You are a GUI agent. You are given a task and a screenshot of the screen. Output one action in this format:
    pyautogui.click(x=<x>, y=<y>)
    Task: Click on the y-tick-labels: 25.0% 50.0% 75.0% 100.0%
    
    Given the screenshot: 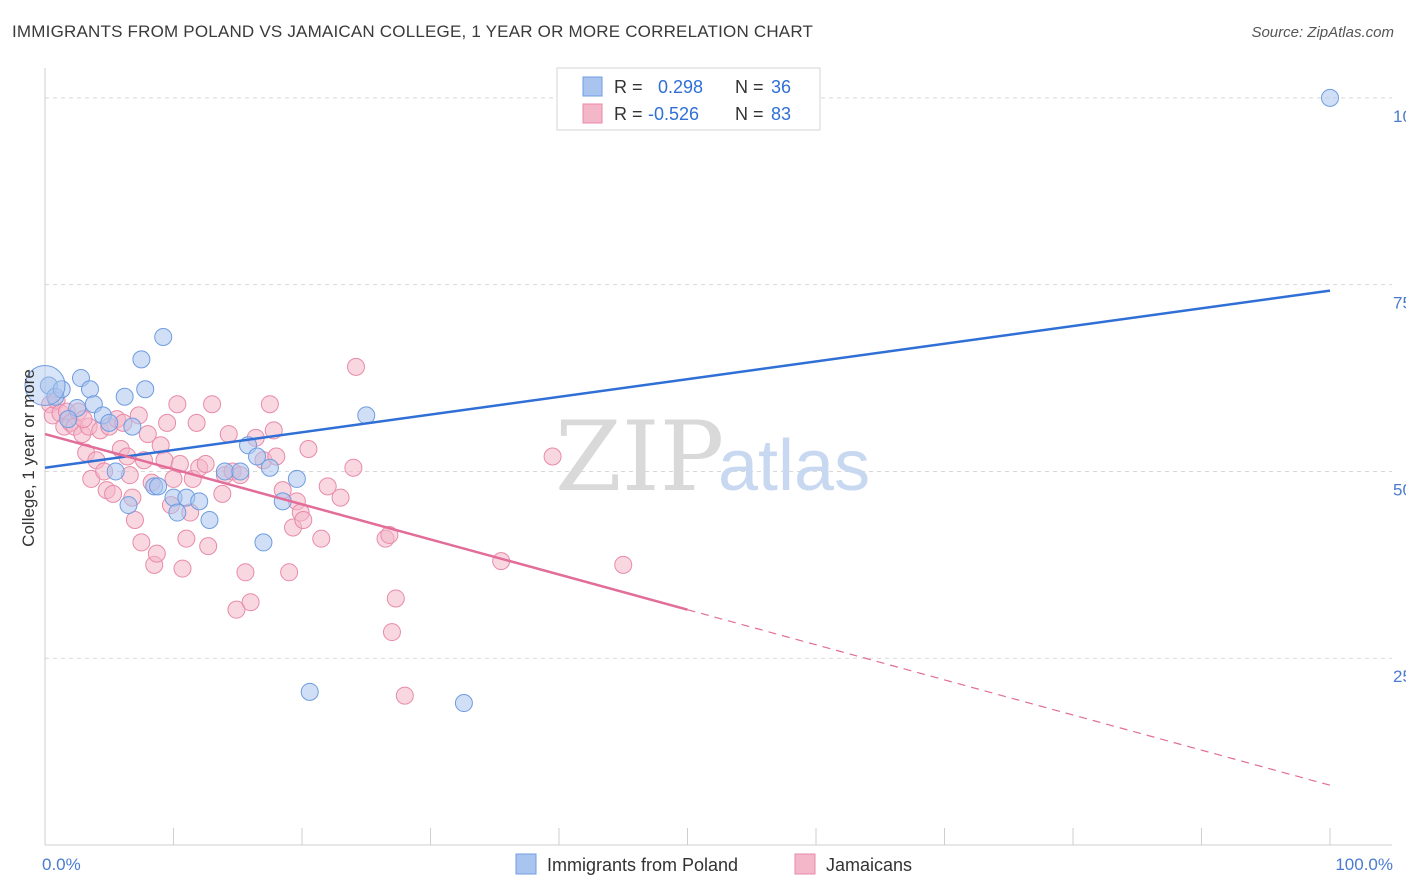 What is the action you would take?
    pyautogui.click(x=1399, y=396)
    